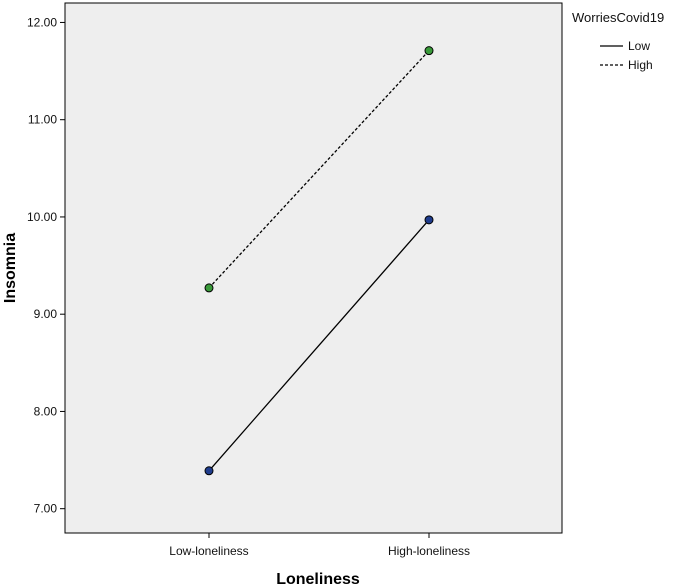 This screenshot has height=588, width=685. Describe the element at coordinates (429, 551) in the screenshot. I see `x-tick-label: High-loneliness` at that location.